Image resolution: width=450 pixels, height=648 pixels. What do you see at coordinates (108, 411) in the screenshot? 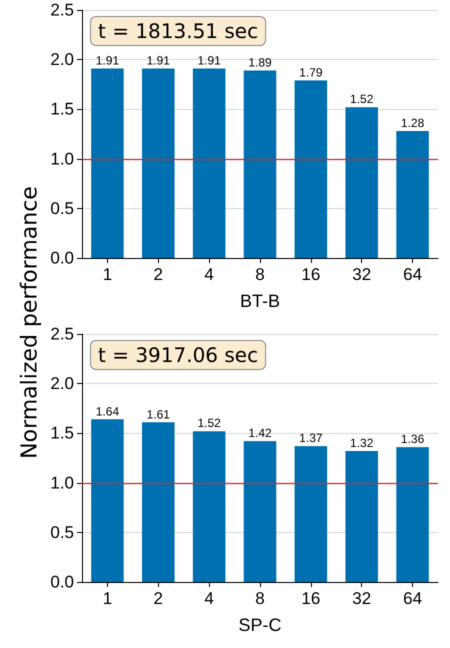
I see `data-label: 1.64` at bounding box center [108, 411].